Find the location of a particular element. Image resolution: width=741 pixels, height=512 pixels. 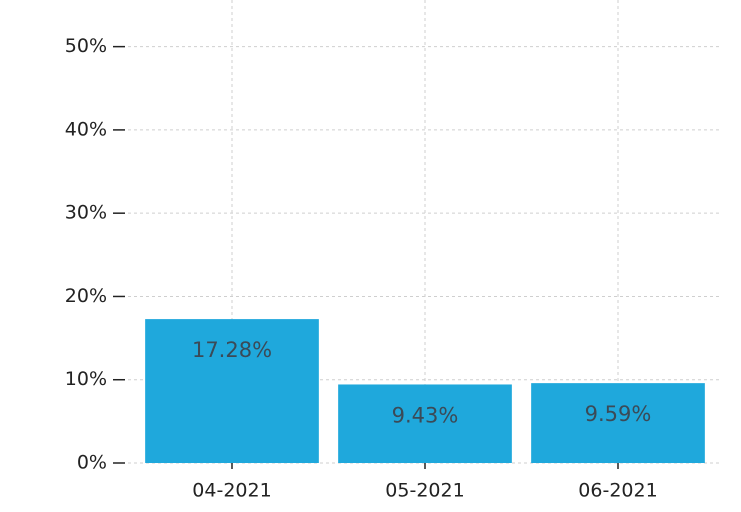

y-tick-label: 10% is located at coordinates (86, 379).